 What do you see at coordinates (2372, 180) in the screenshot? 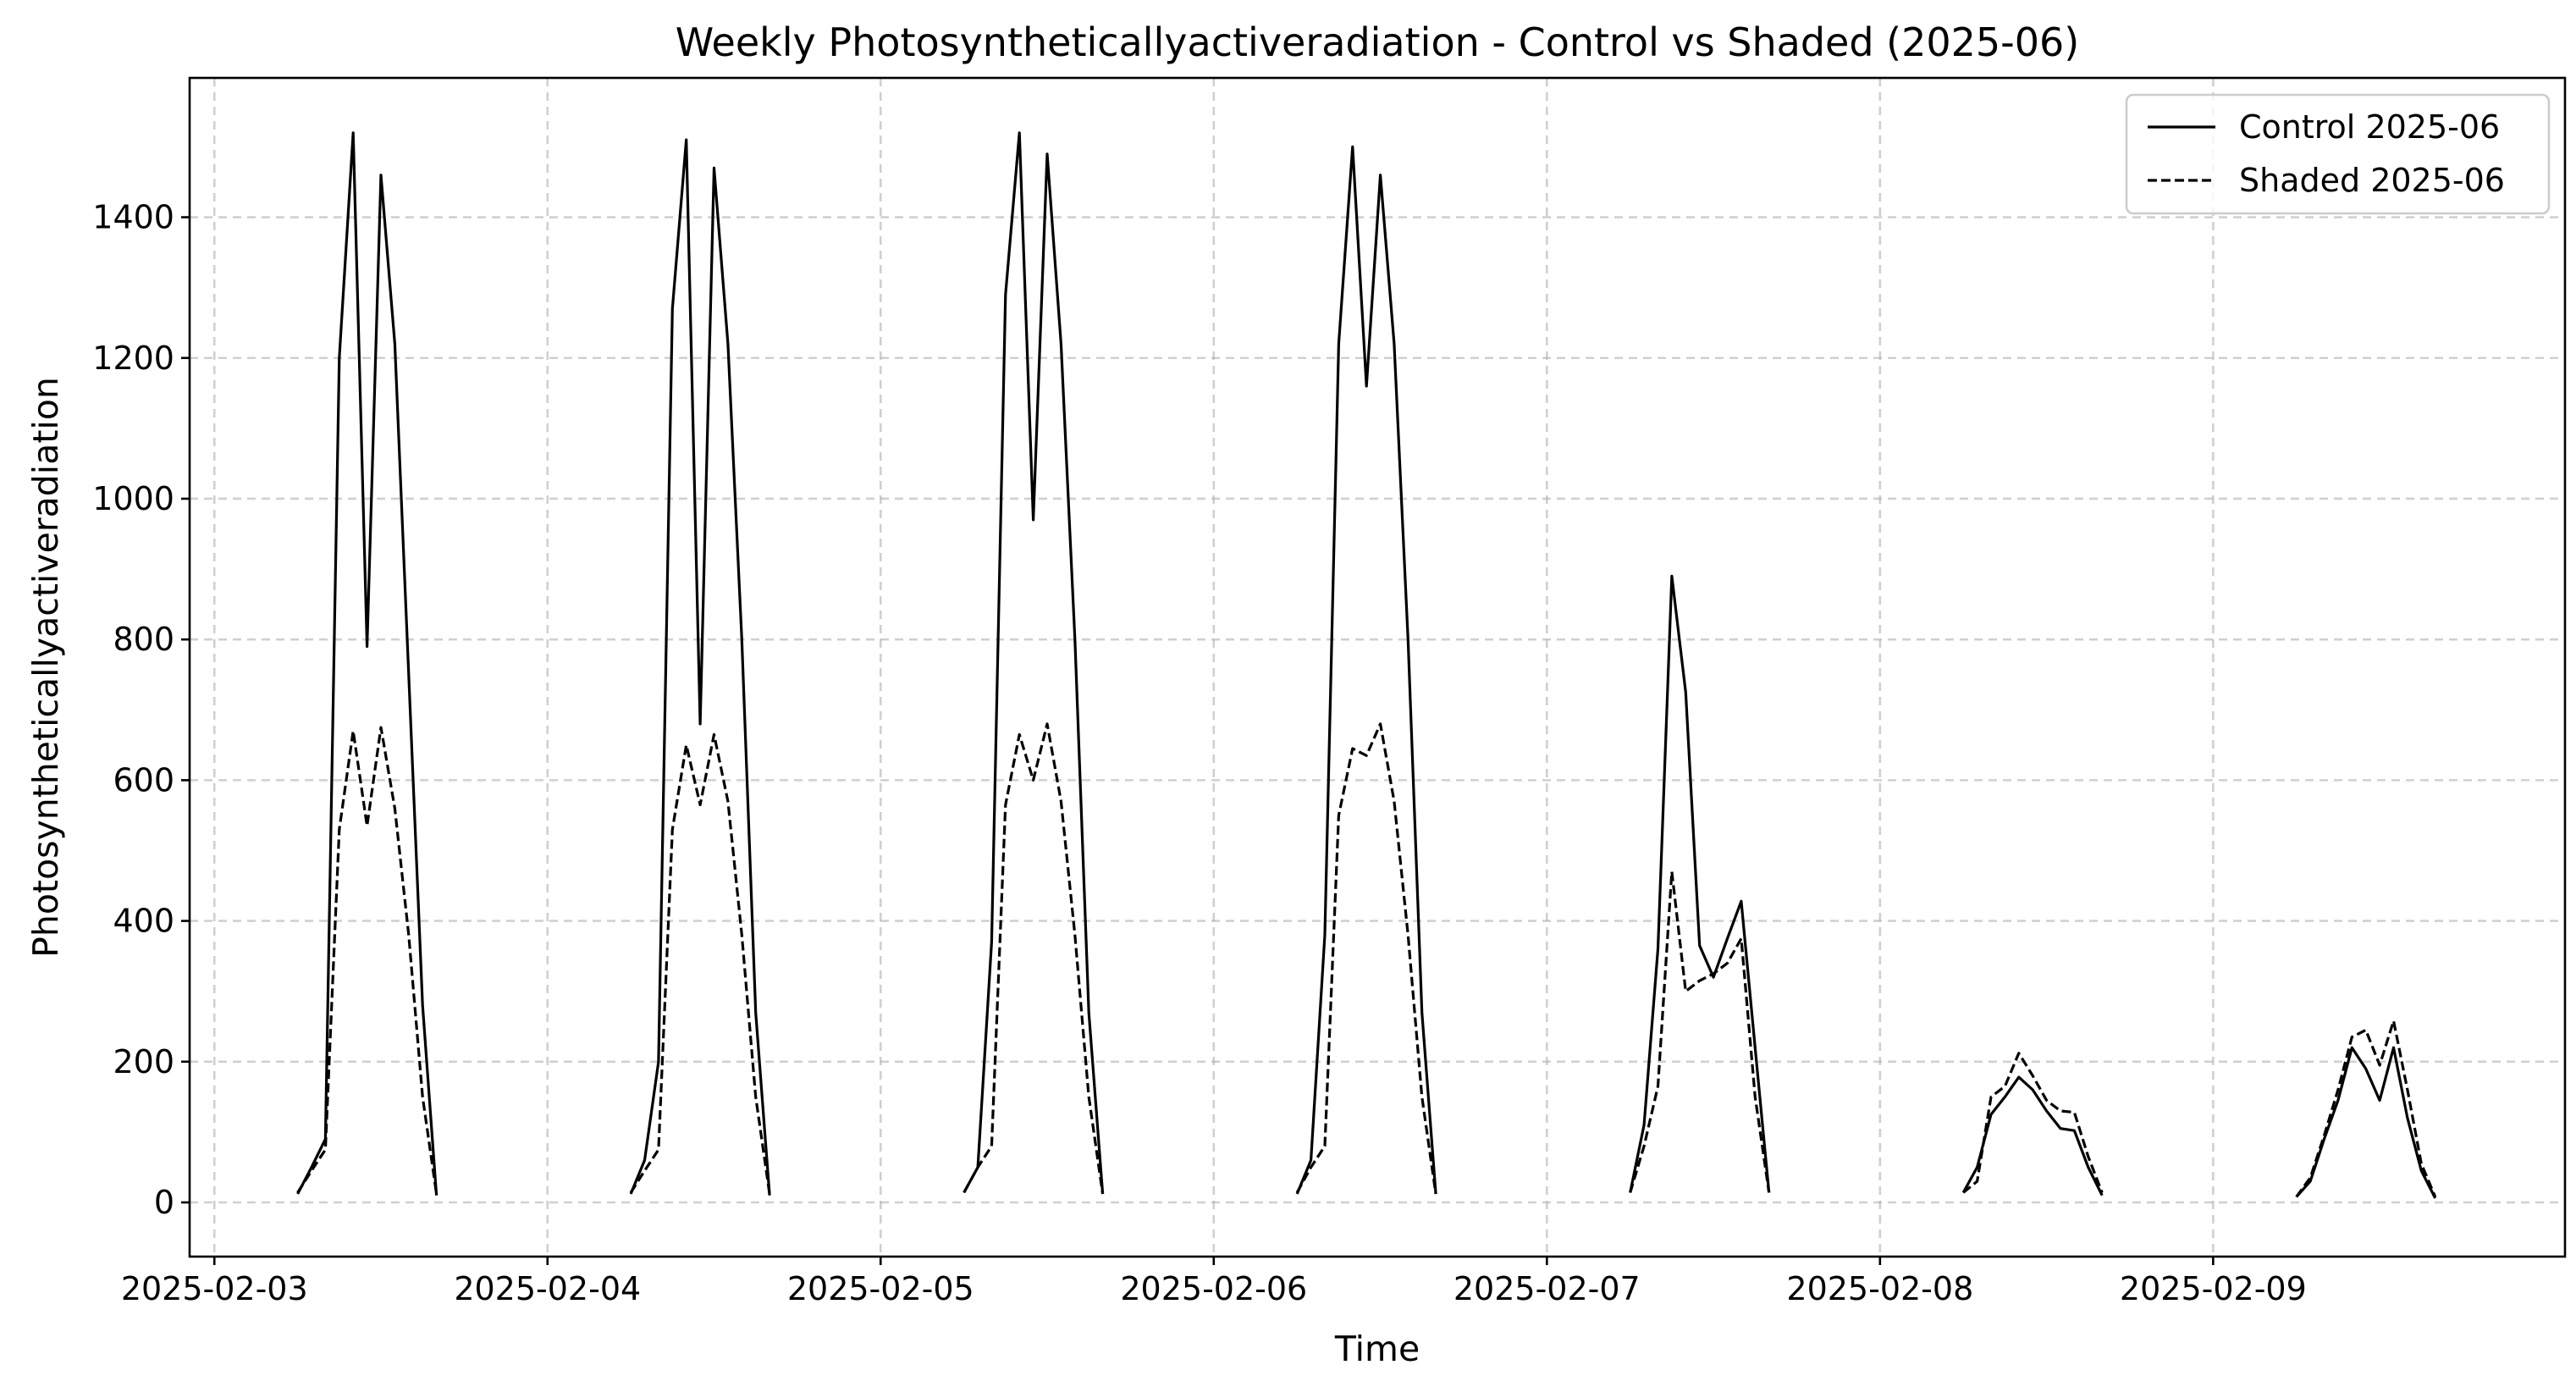
I see `legend-label-shaded: Shaded 2025-06` at bounding box center [2372, 180].